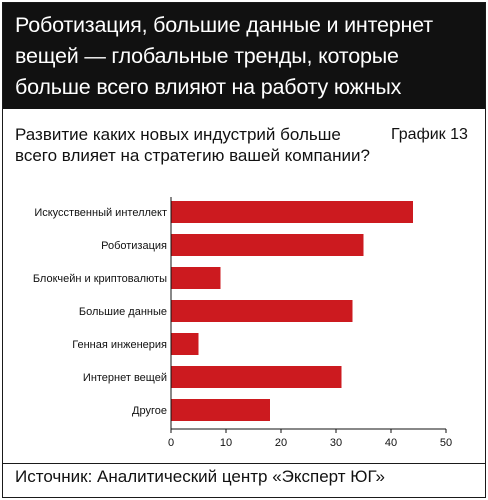 The image size is (488, 500). Describe the element at coordinates (100, 213) in the screenshot. I see `category-label: Искусственный интеллект` at that location.